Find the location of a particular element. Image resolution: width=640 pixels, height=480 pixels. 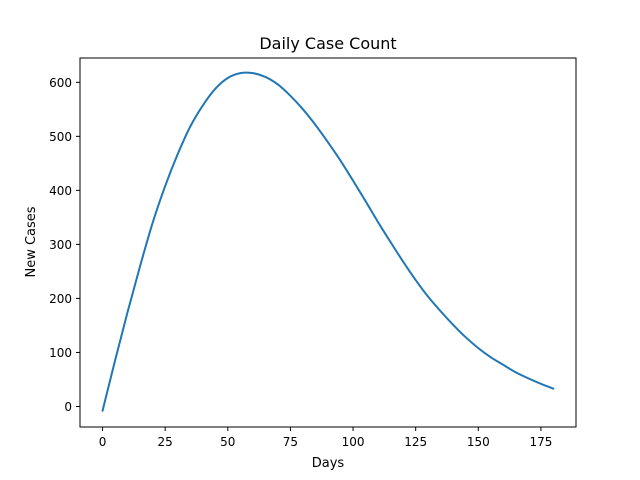

x-tick-label: 50 is located at coordinates (227, 442).